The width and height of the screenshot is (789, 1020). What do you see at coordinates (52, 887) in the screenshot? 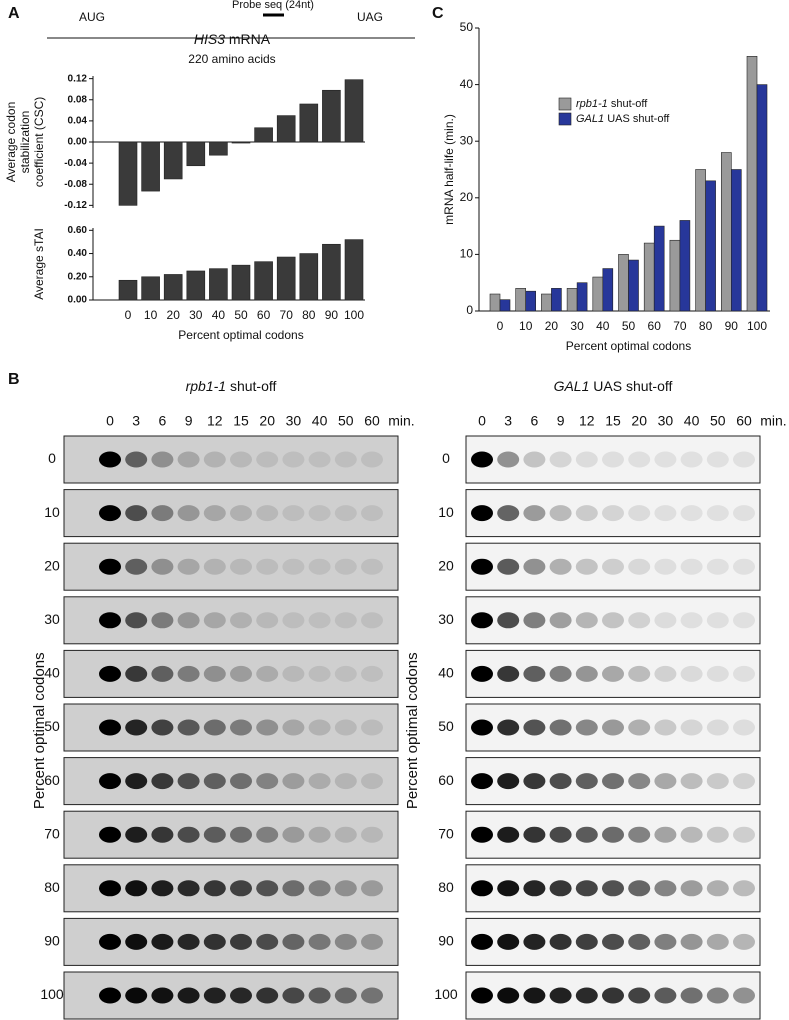
I see `row-label: 80` at bounding box center [52, 887].